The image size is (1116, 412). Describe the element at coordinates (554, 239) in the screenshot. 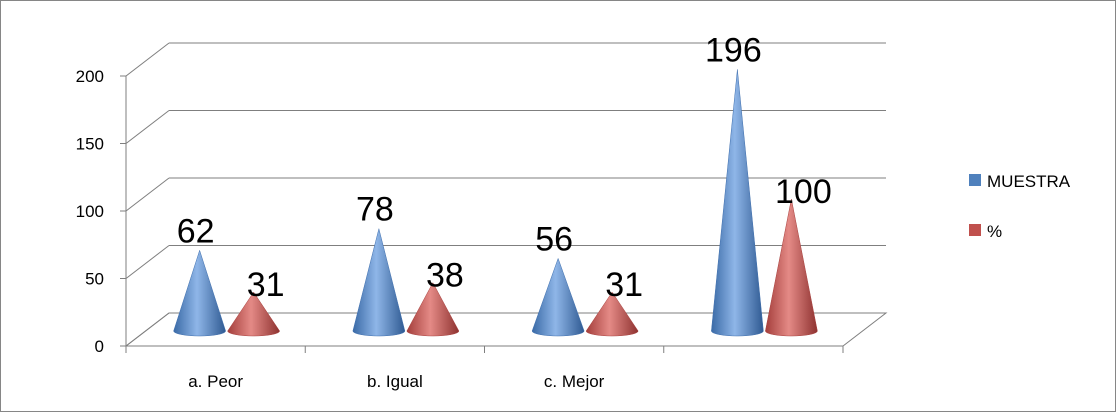

I see `data-label: 56` at that location.